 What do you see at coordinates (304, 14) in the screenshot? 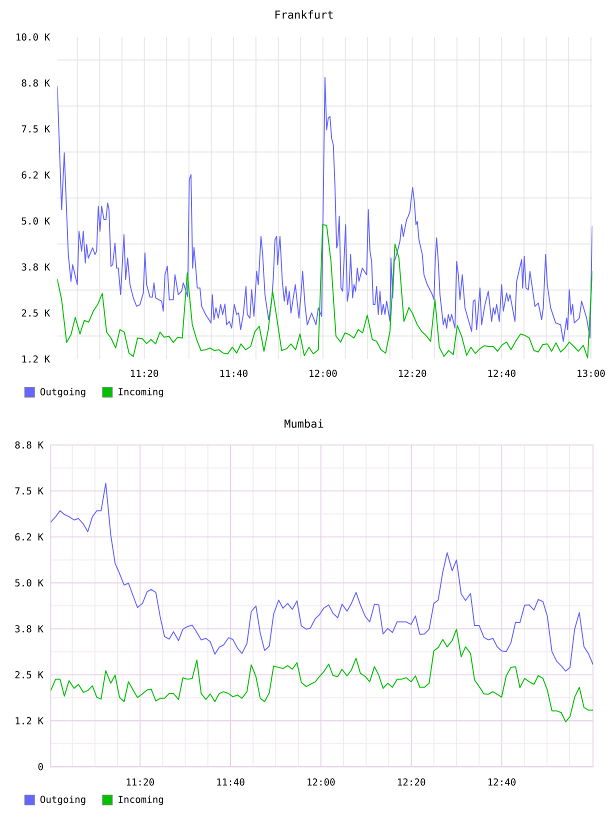
I see `chart-title: Frankfurt` at bounding box center [304, 14].